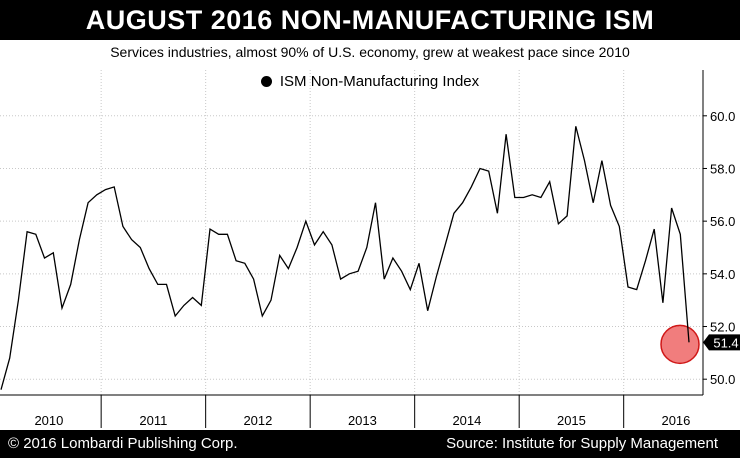  Describe the element at coordinates (362, 420) in the screenshot. I see `x-tick-label: 2013` at that location.